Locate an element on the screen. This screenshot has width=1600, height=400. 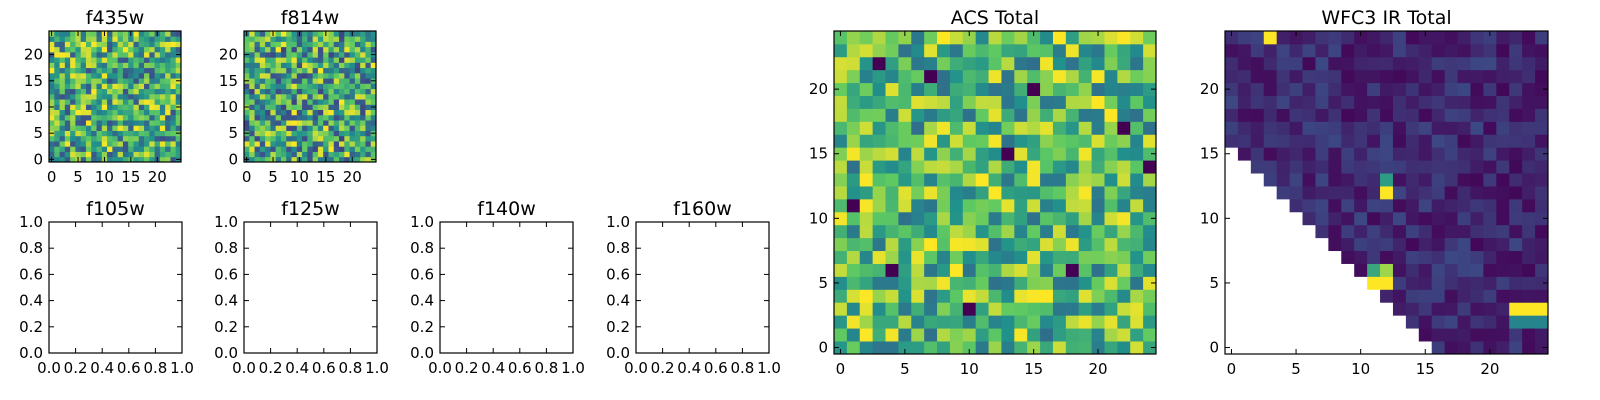
x-tick-label: 0.2 is located at coordinates (663, 368).